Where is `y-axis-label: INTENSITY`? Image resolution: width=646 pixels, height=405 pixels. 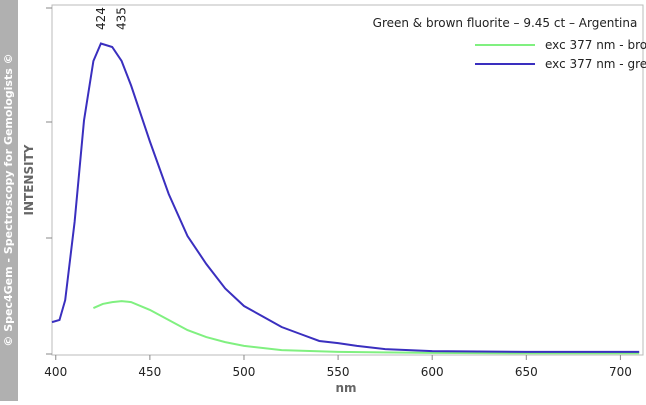
y-axis-label: INTENSITY is located at coordinates (29, 179).